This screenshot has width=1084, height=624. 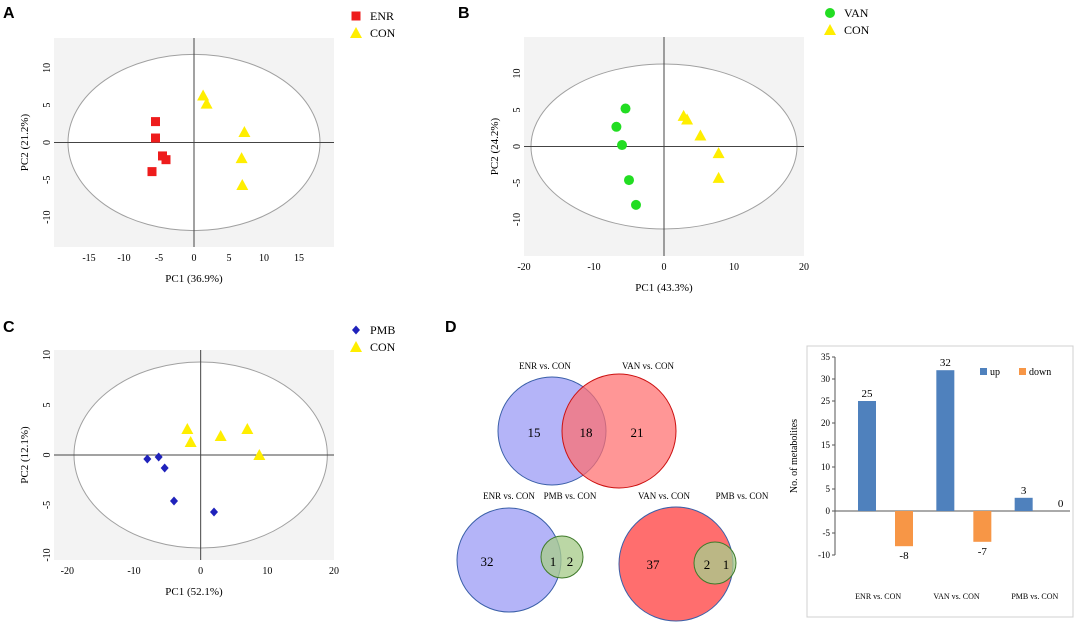 What do you see at coordinates (945, 440) in the screenshot?
I see `bar-up` at bounding box center [945, 440].